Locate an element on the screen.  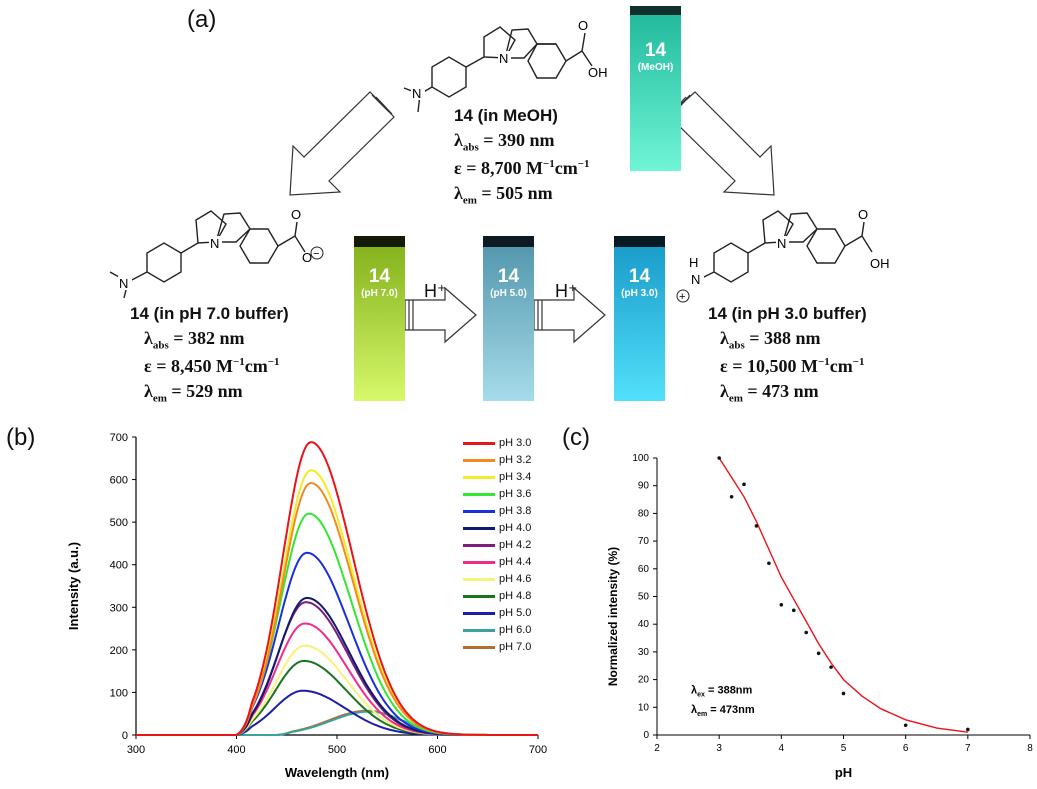
compound-ph3-name: 14 (in pH 3.0 buffer) is located at coordinates (787, 313).